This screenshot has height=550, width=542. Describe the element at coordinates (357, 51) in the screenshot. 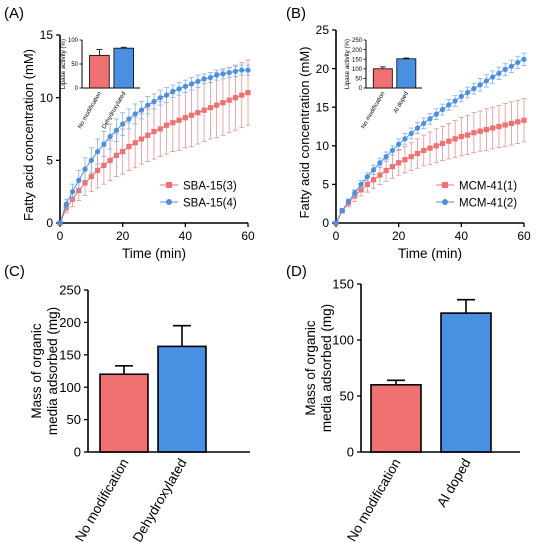

I see `inset-y-tick-label: 200` at that location.